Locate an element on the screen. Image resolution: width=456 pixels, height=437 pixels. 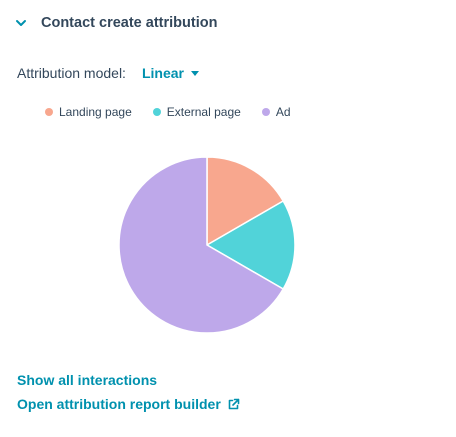
attribution-model-row: Attribution model: Linear is located at coordinates (108, 73).